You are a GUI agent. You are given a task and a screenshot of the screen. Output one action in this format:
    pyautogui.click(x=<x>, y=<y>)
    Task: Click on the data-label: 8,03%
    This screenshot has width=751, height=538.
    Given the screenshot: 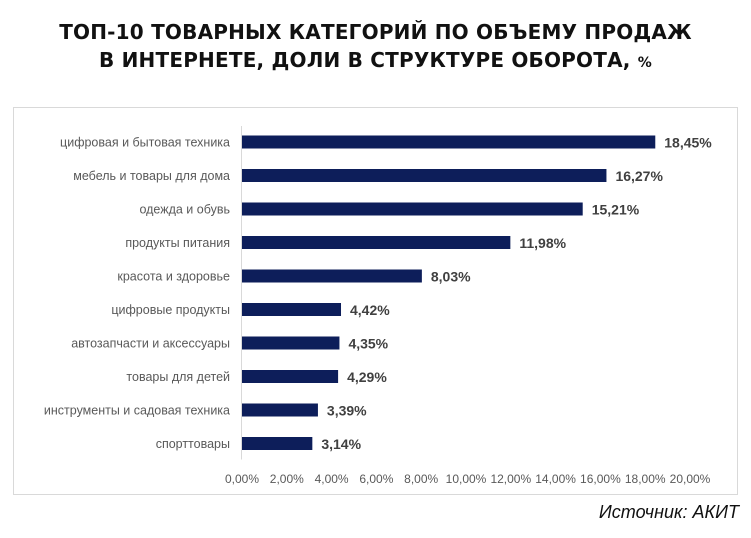 What is the action you would take?
    pyautogui.click(x=451, y=277)
    